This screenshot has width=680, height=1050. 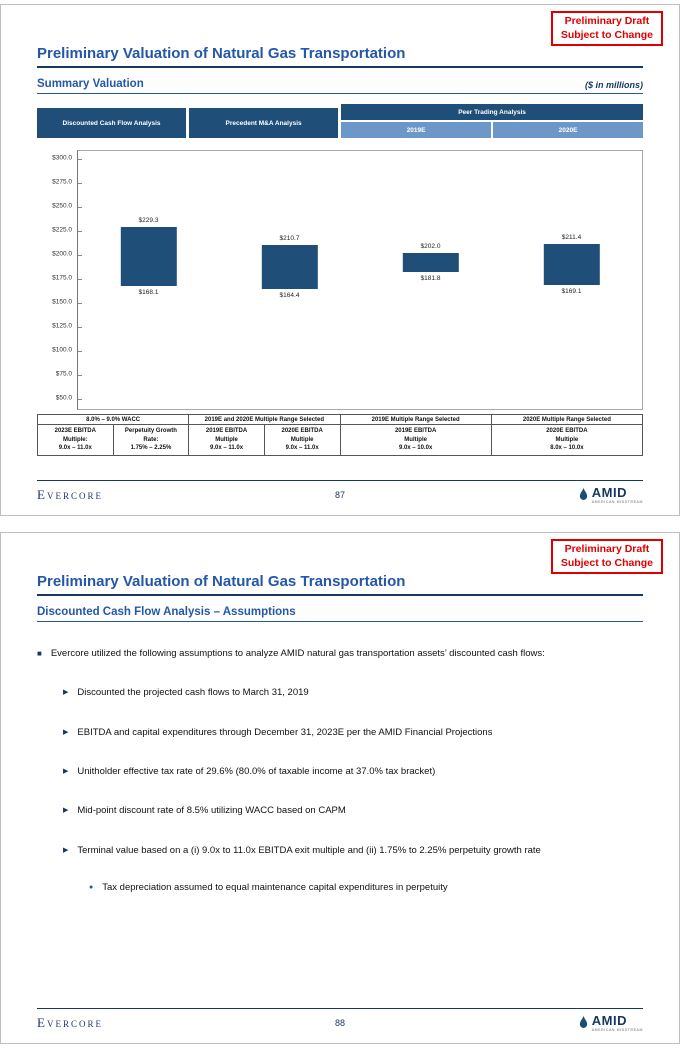 What do you see at coordinates (63, 398) in the screenshot?
I see `y-axis-tick-label: $50.0` at bounding box center [63, 398].